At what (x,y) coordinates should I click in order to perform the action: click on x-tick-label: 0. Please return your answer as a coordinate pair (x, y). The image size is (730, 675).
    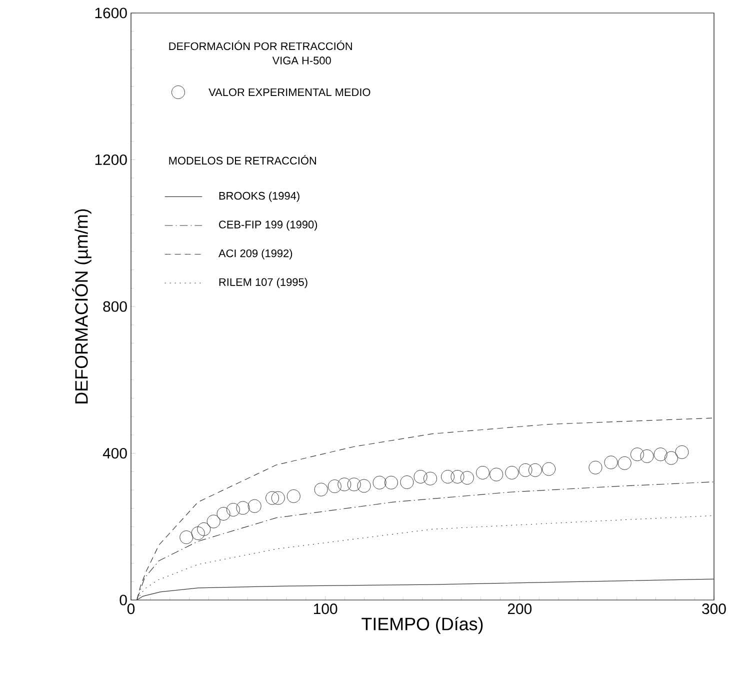
    Looking at the image, I should click on (131, 609).